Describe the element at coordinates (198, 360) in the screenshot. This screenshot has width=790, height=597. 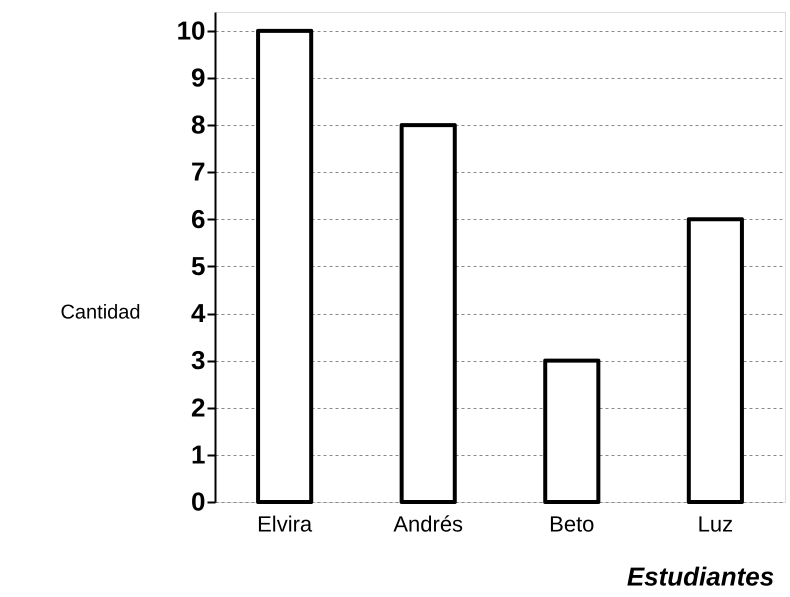
I see `y-tick-label: 3` at that location.